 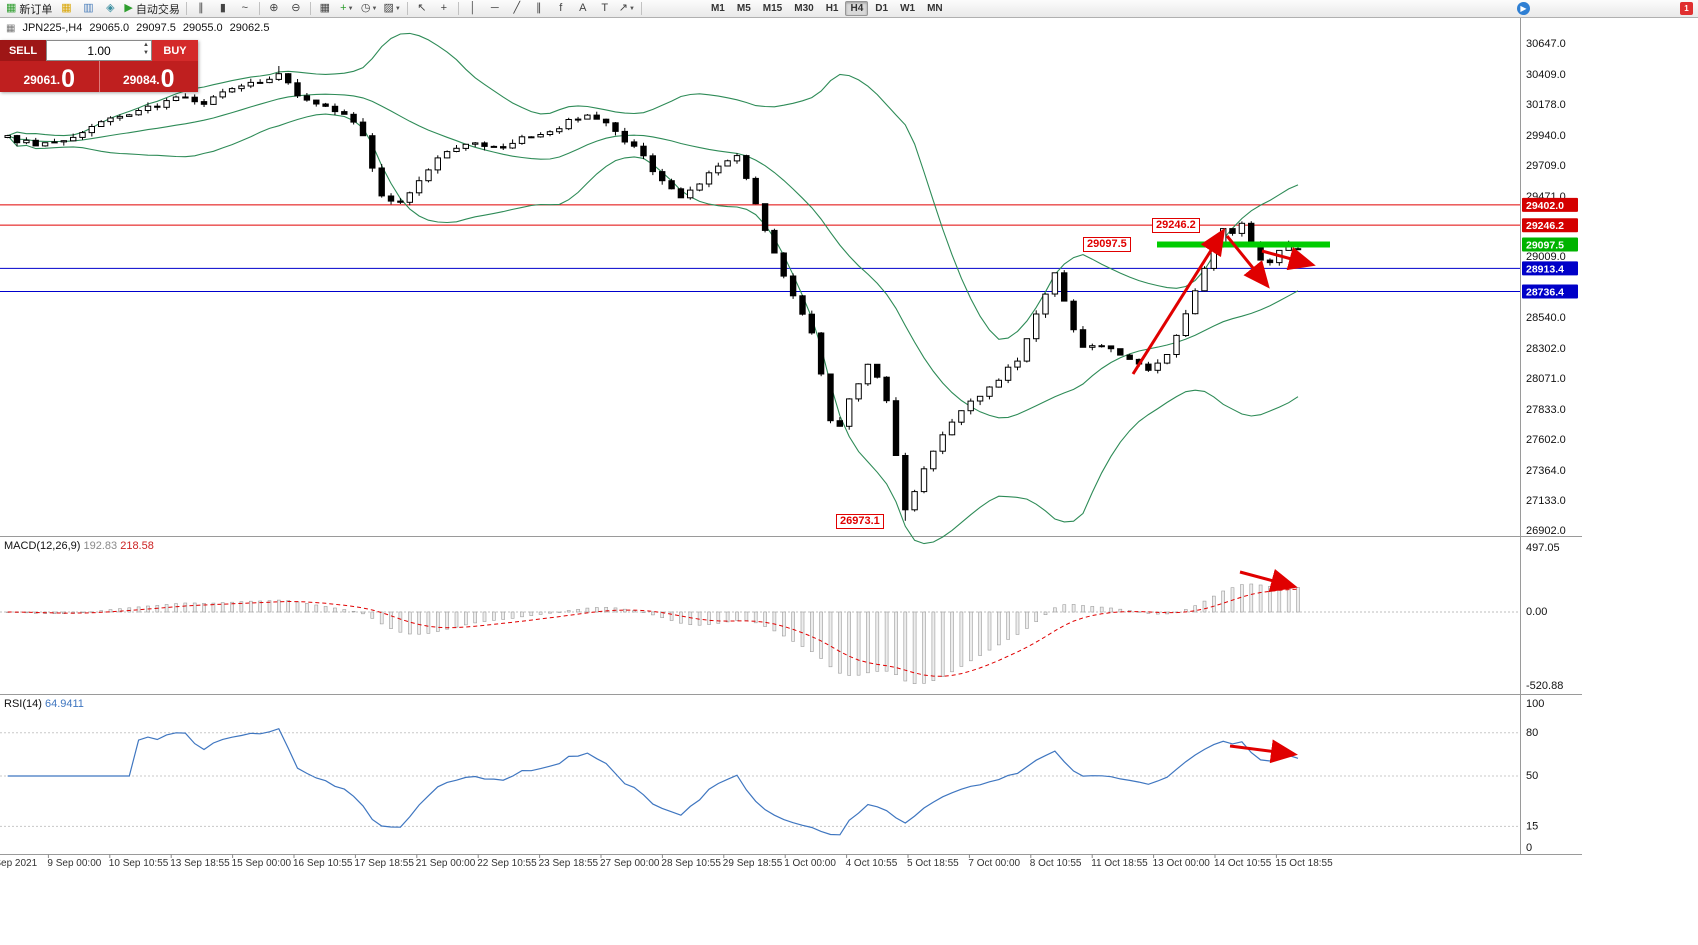 I want to click on macd-label: MACD(12,26,9) 192.83 218.58, so click(x=79, y=546).